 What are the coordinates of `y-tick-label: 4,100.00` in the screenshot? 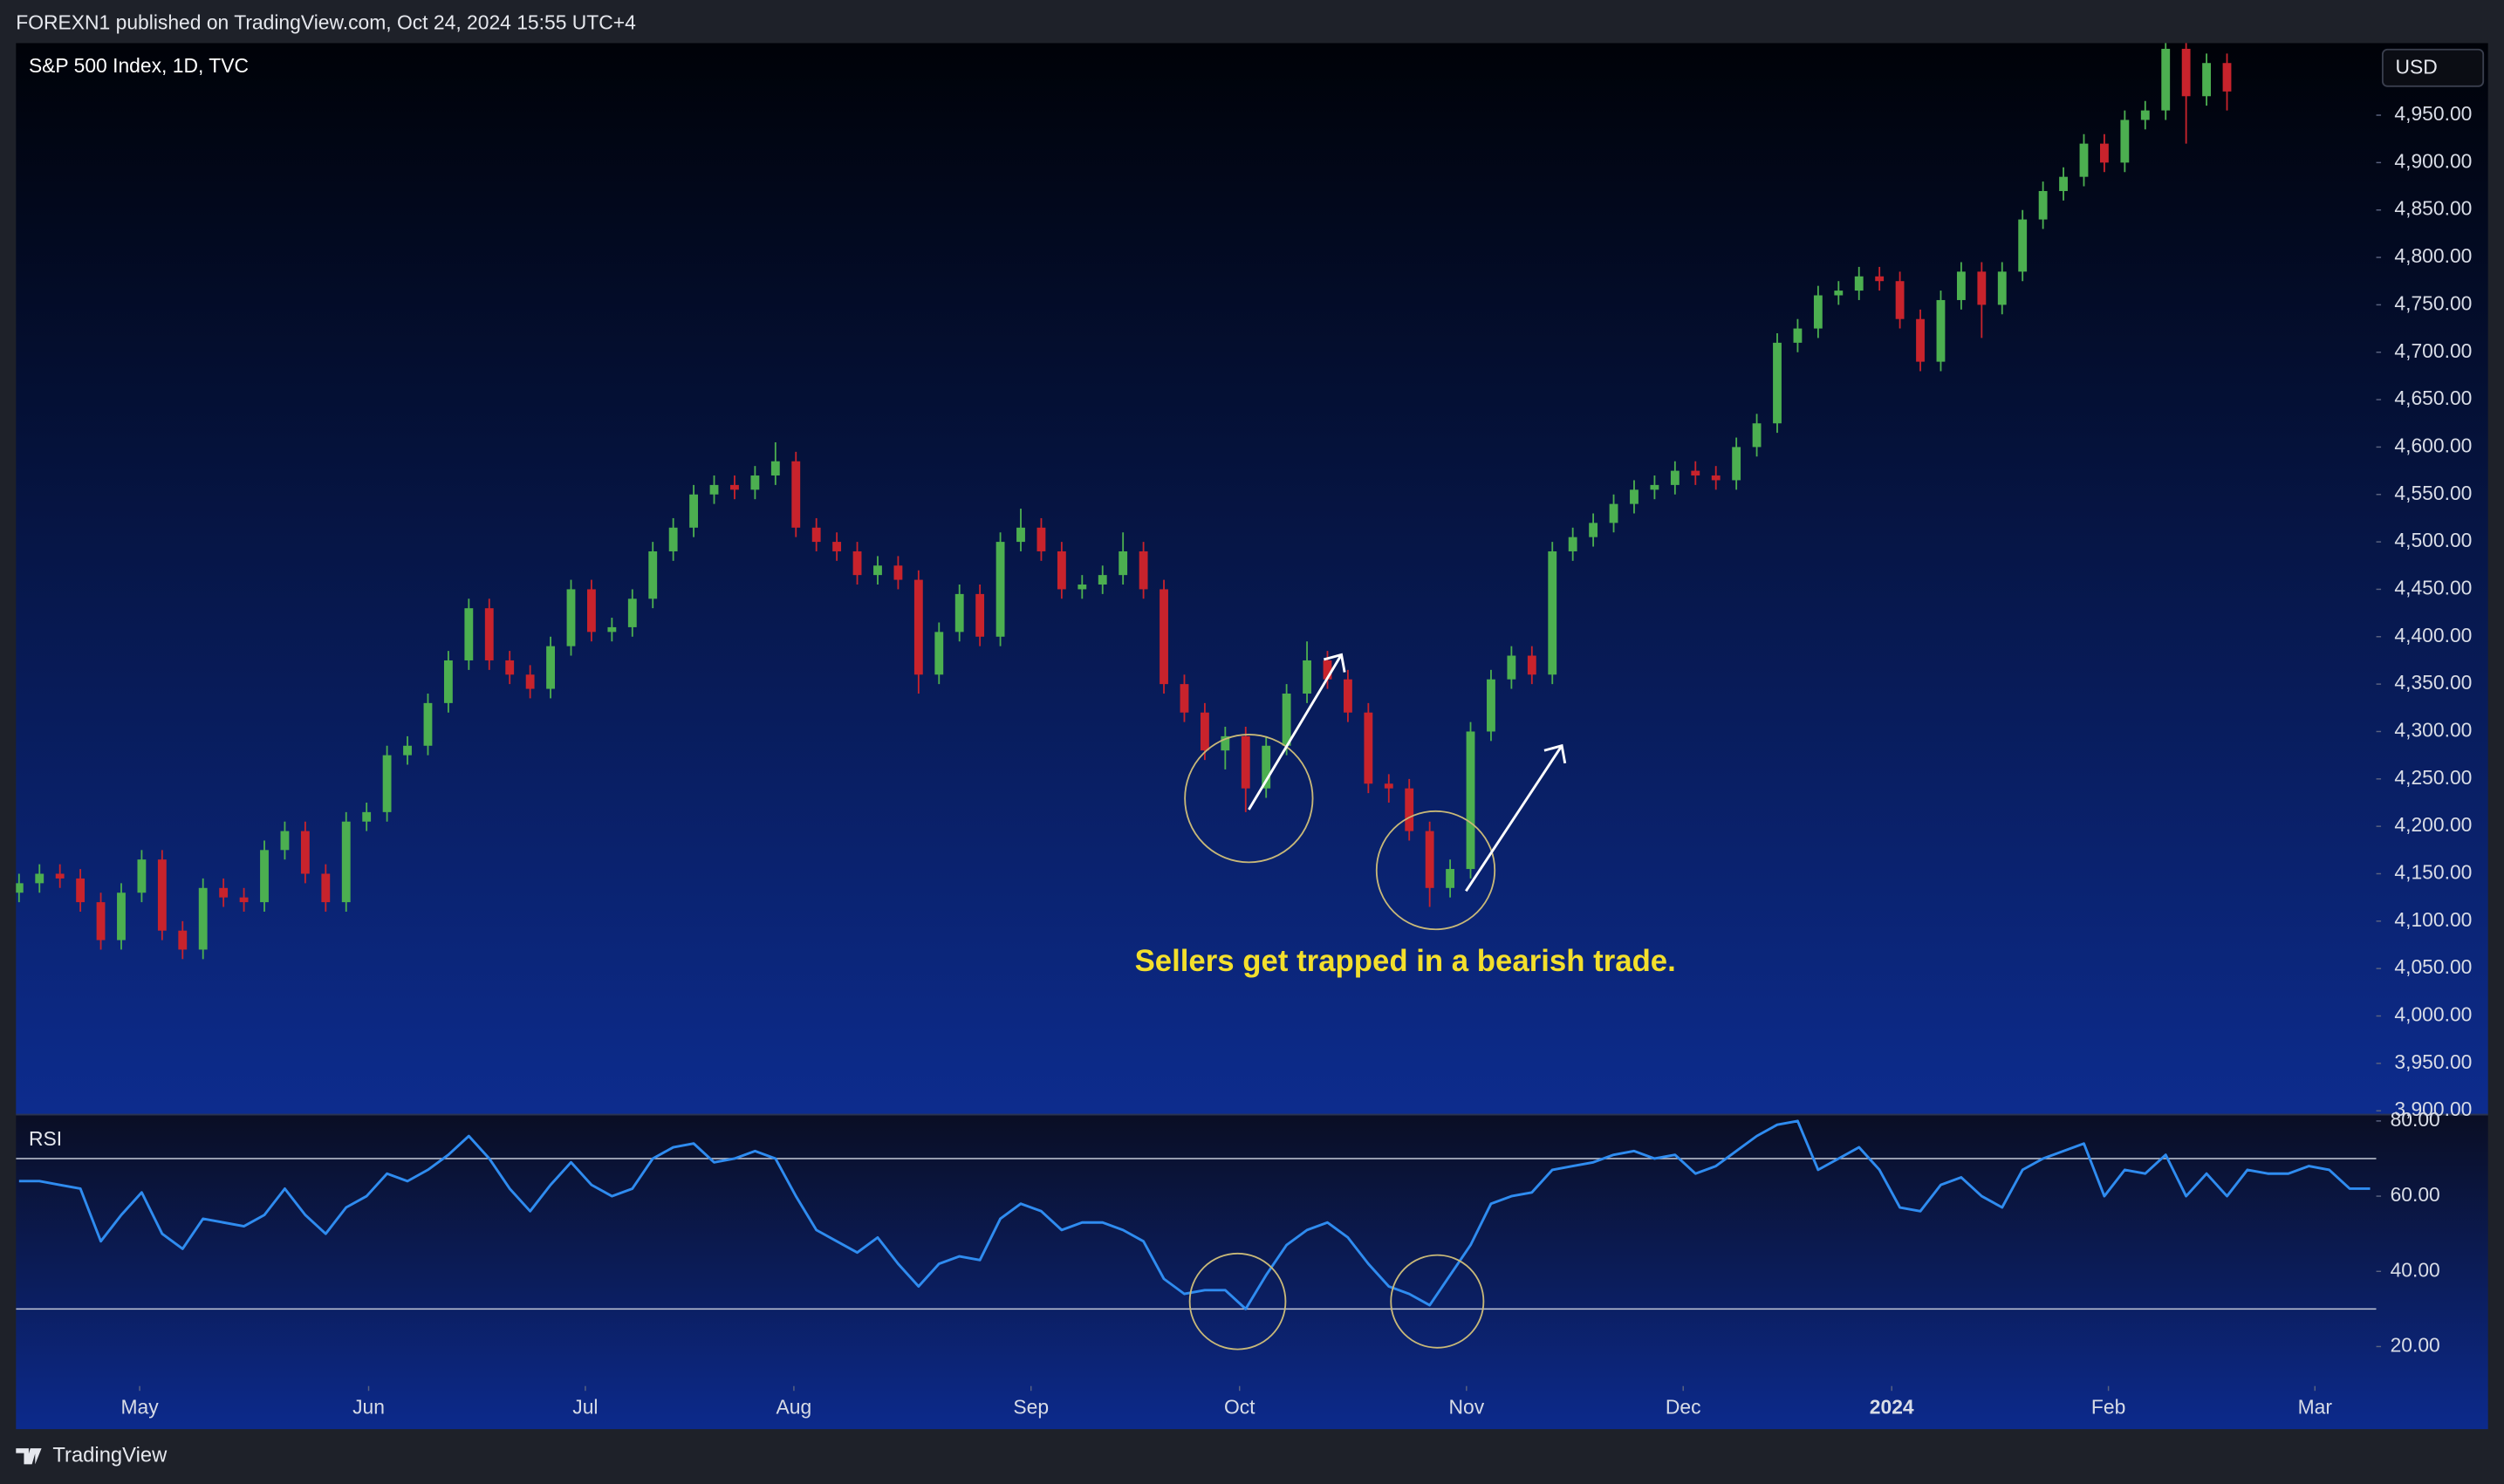 It's located at (2433, 919).